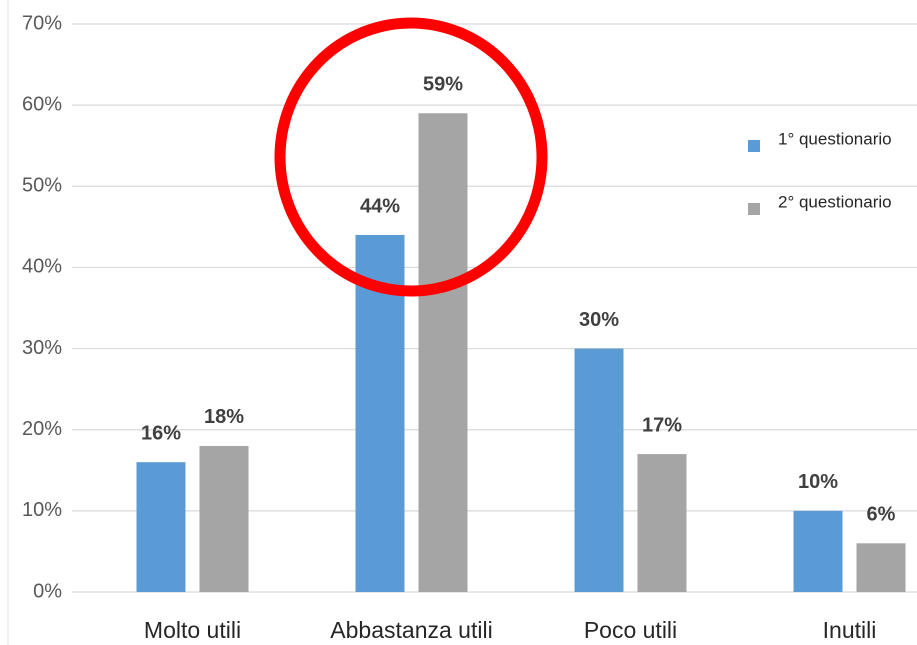 The width and height of the screenshot is (917, 645). Describe the element at coordinates (42, 186) in the screenshot. I see `y-tick-label: 50%` at that location.